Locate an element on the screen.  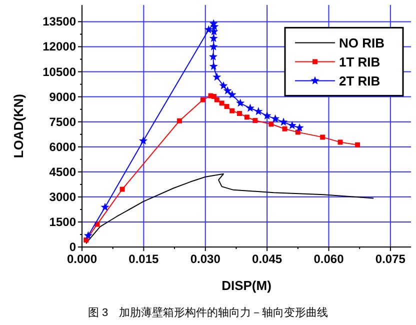
y-tick-label: 13500 is located at coordinates (59, 21).